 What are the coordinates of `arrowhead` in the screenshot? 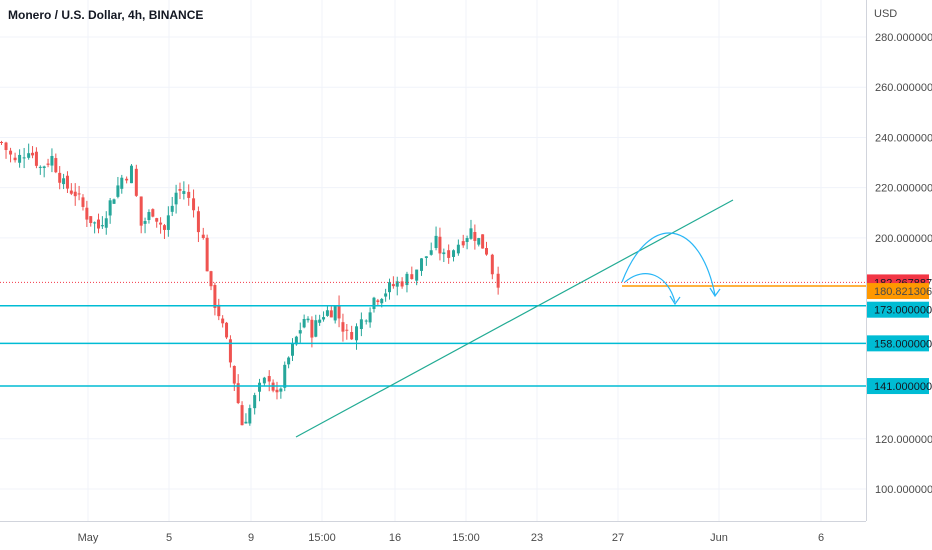 It's located at (715, 292).